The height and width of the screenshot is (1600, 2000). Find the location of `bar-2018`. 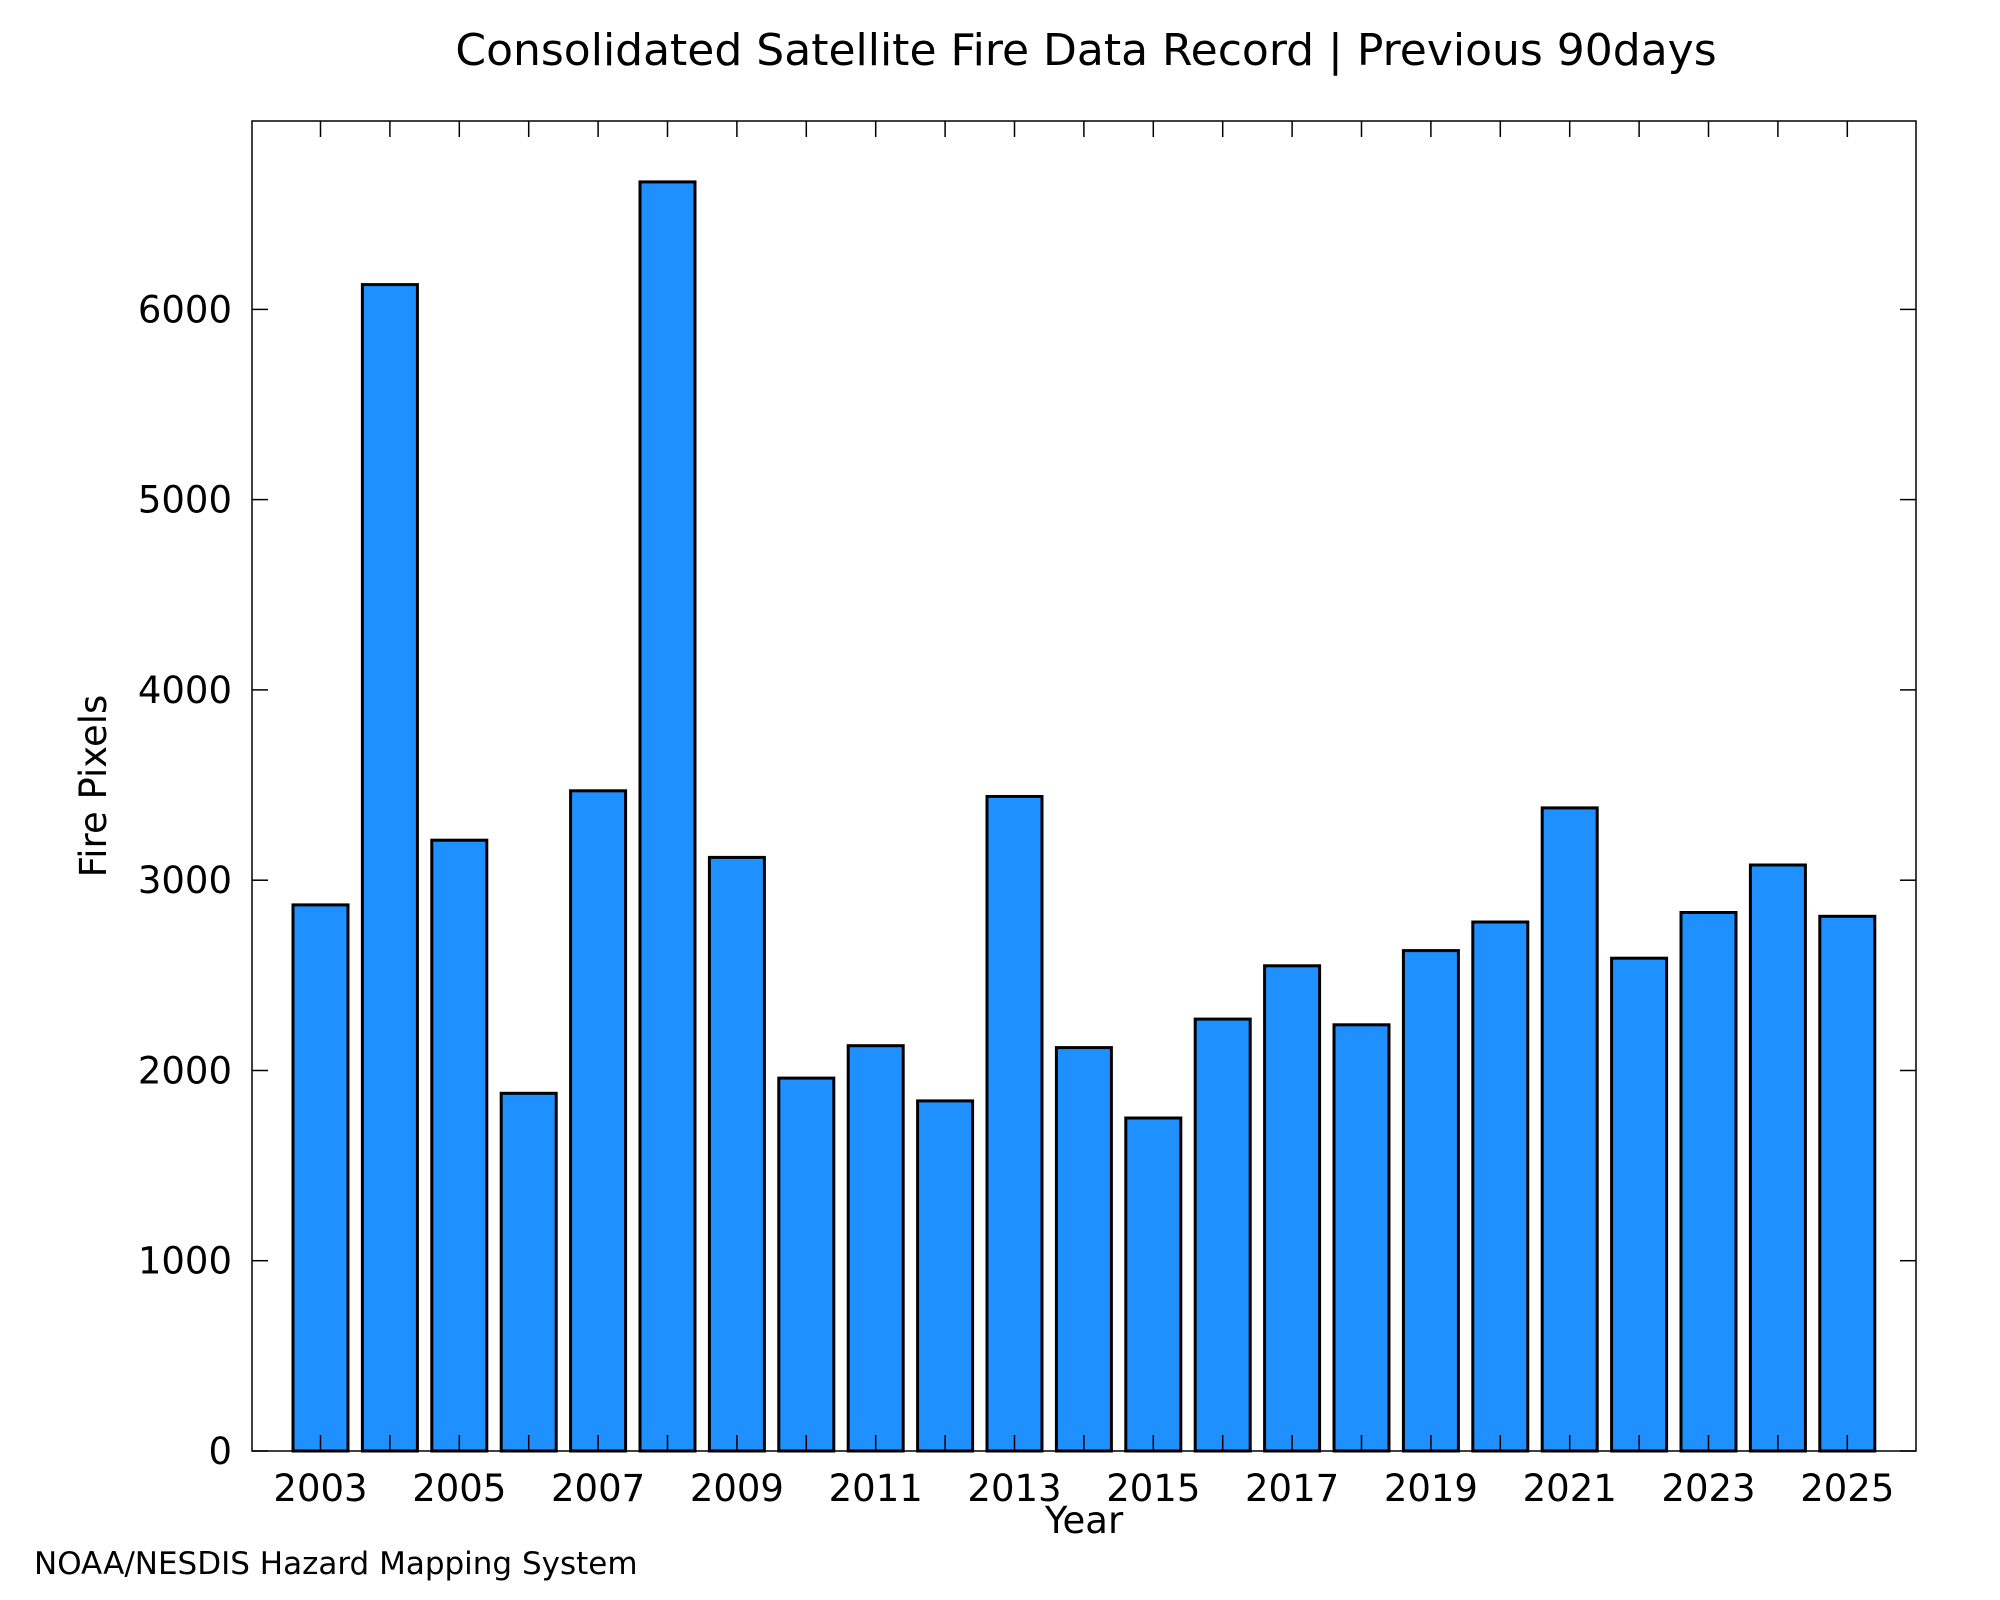

bar-2018 is located at coordinates (1361, 1238).